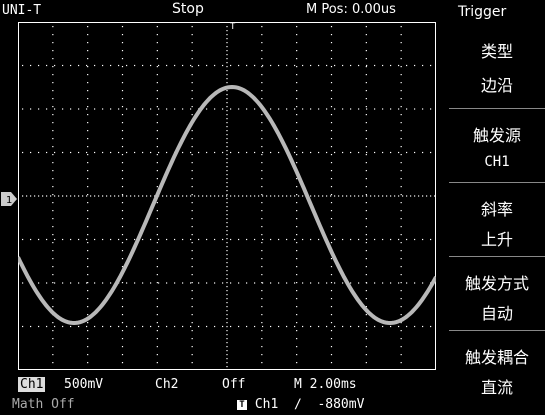 This screenshot has height=415, width=545. Describe the element at coordinates (266, 404) in the screenshot. I see `trigger-source: Ch1` at that location.